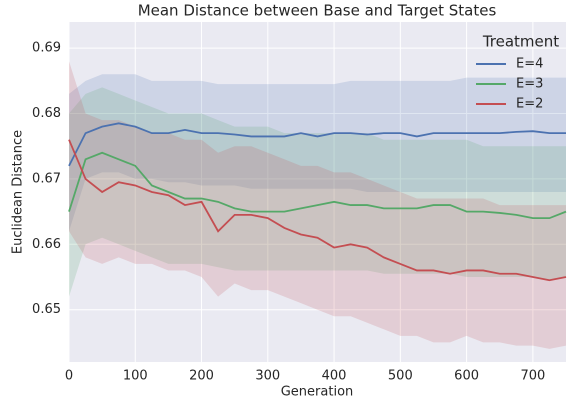  Describe the element at coordinates (466, 376) in the screenshot. I see `x-tick-label: 600` at that location.